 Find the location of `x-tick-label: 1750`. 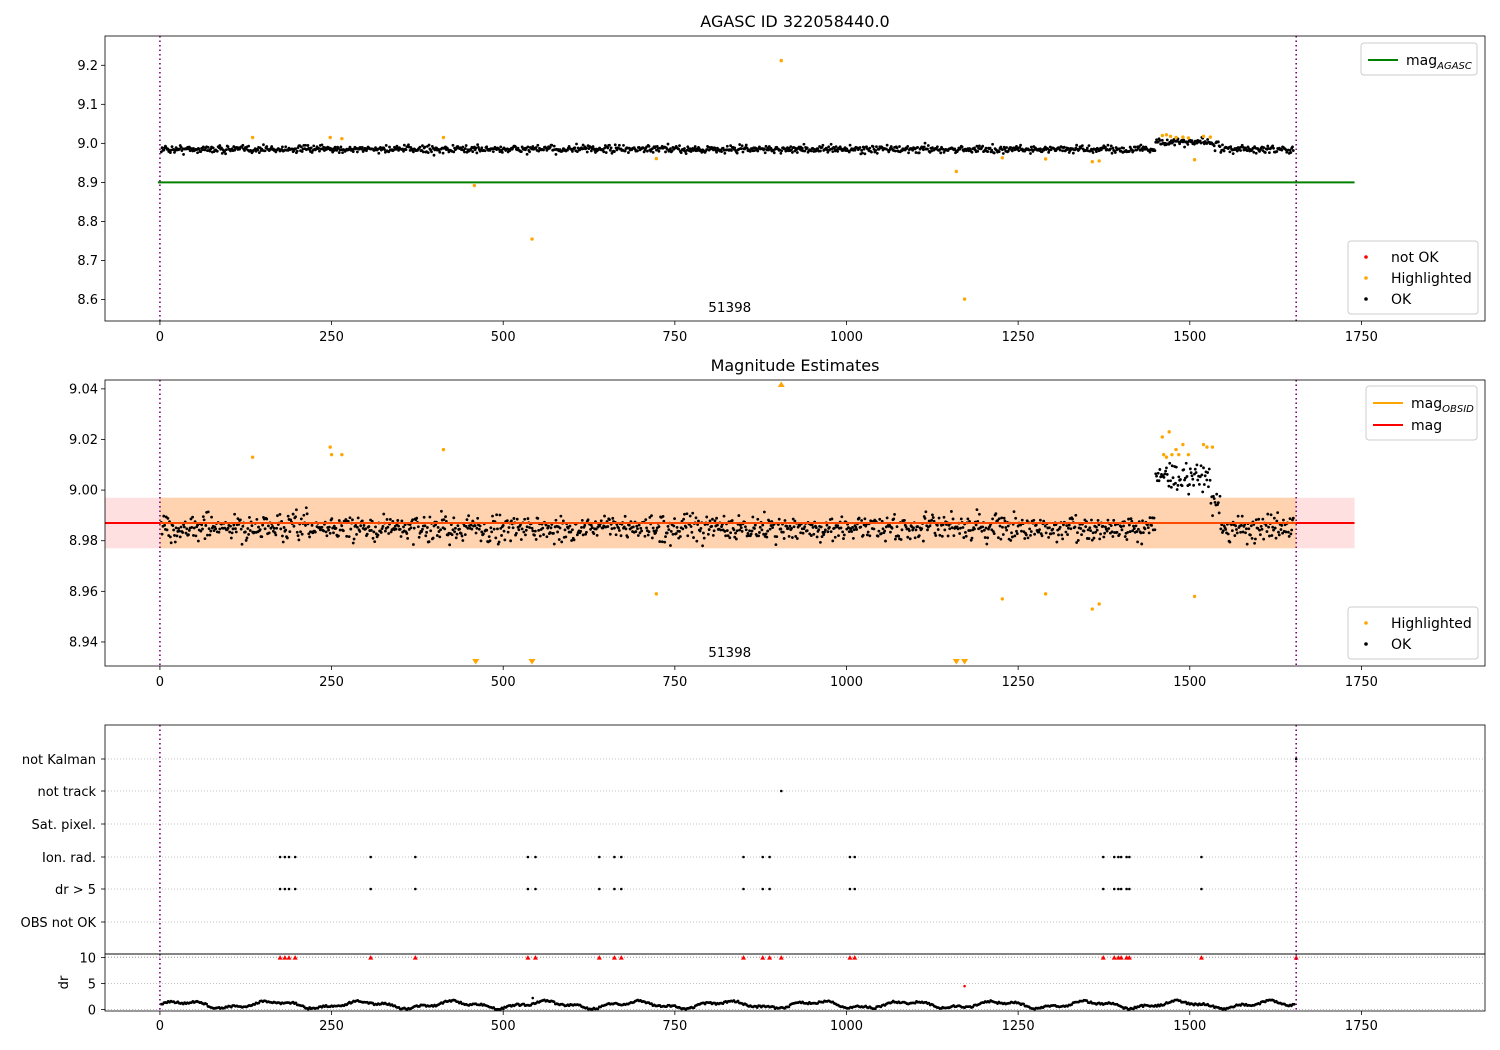

x-tick-label: 1750 is located at coordinates (1361, 1026).